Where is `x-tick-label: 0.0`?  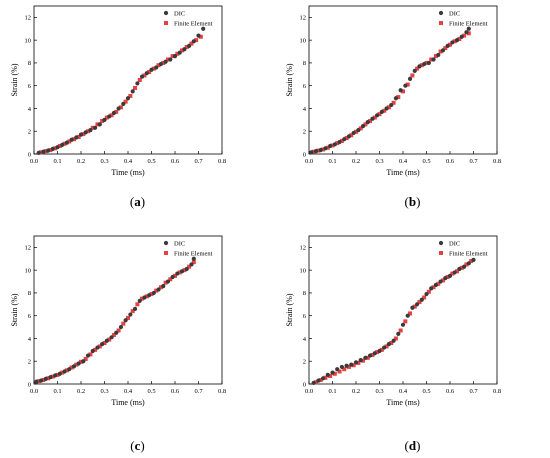
x-tick-label: 0.0 is located at coordinates (309, 161).